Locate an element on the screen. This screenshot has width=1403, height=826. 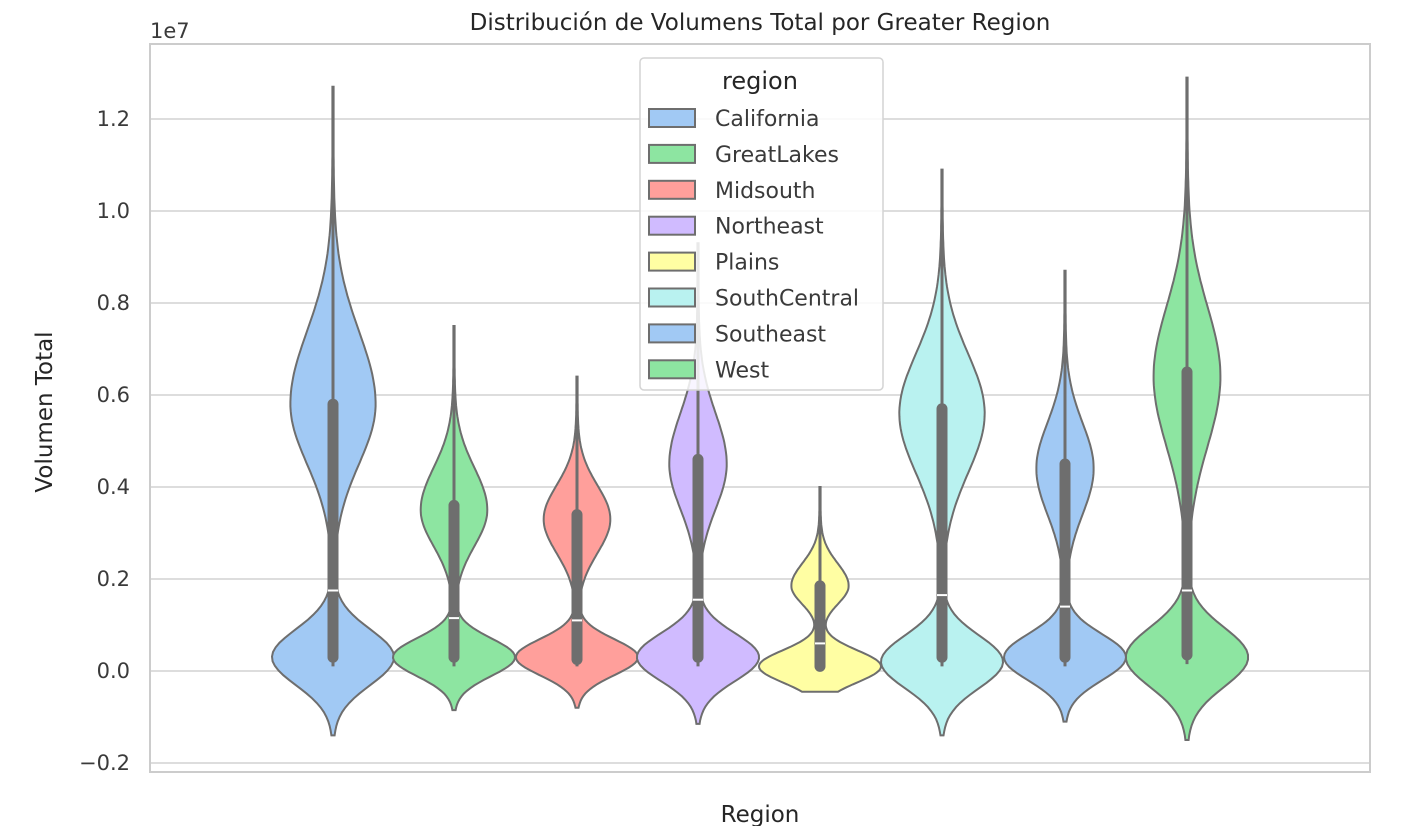
y-axis-ticks: −0.2 0.0 0.2 0.4 0.6 0.8 1.0 1.2 is located at coordinates (104, 441).